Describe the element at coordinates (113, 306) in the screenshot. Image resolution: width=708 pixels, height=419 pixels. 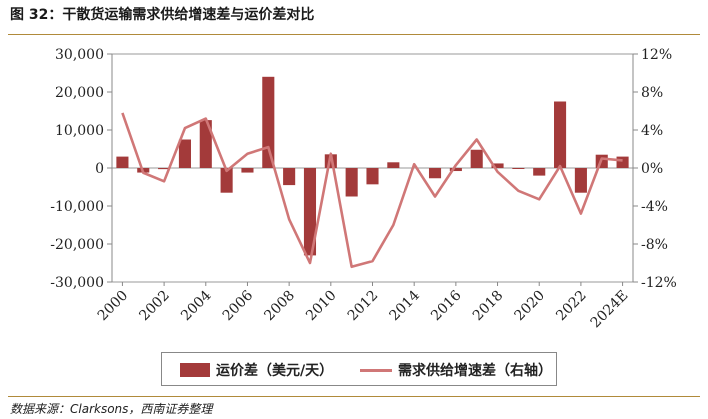
I see `x-tick-label: 2000` at that location.